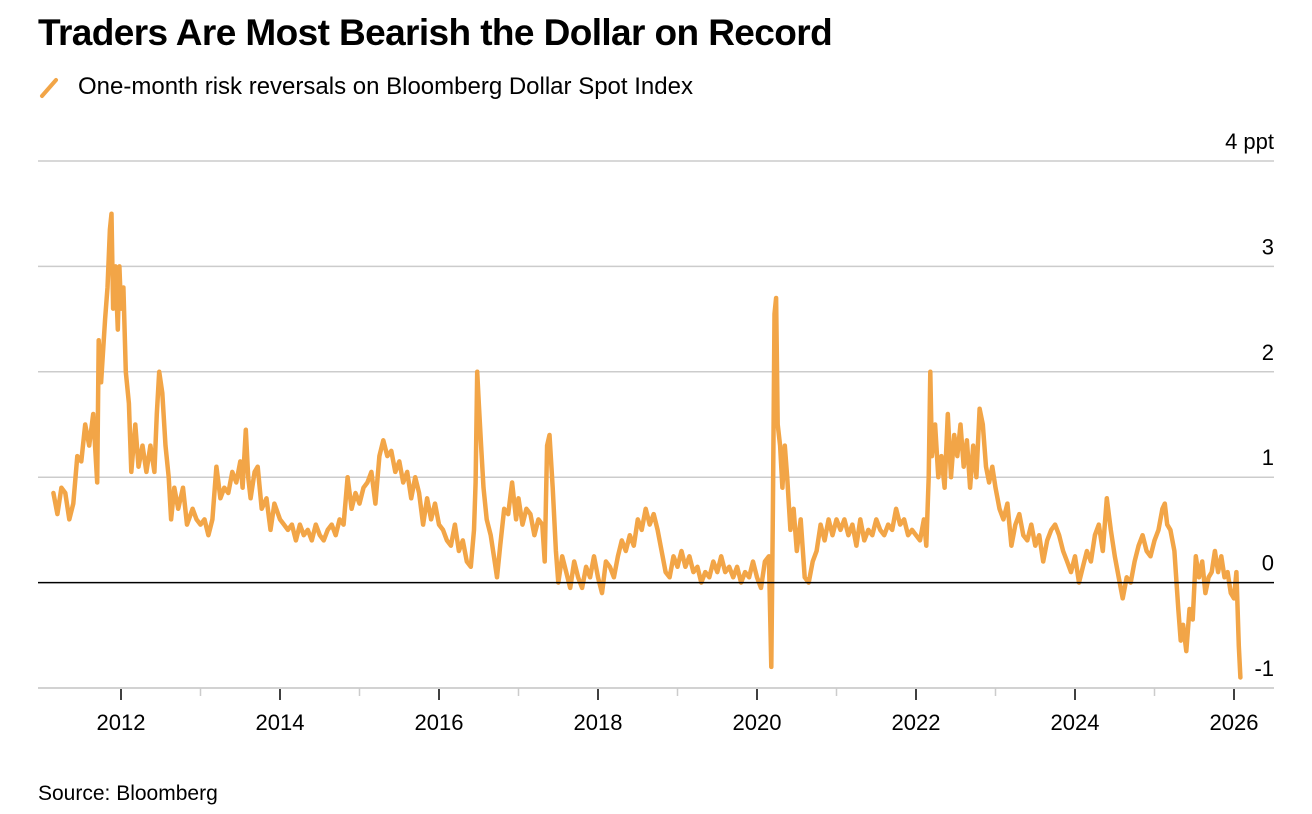 This screenshot has width=1312, height=814. Describe the element at coordinates (1268, 457) in the screenshot. I see `y-tick-label: 1` at that location.